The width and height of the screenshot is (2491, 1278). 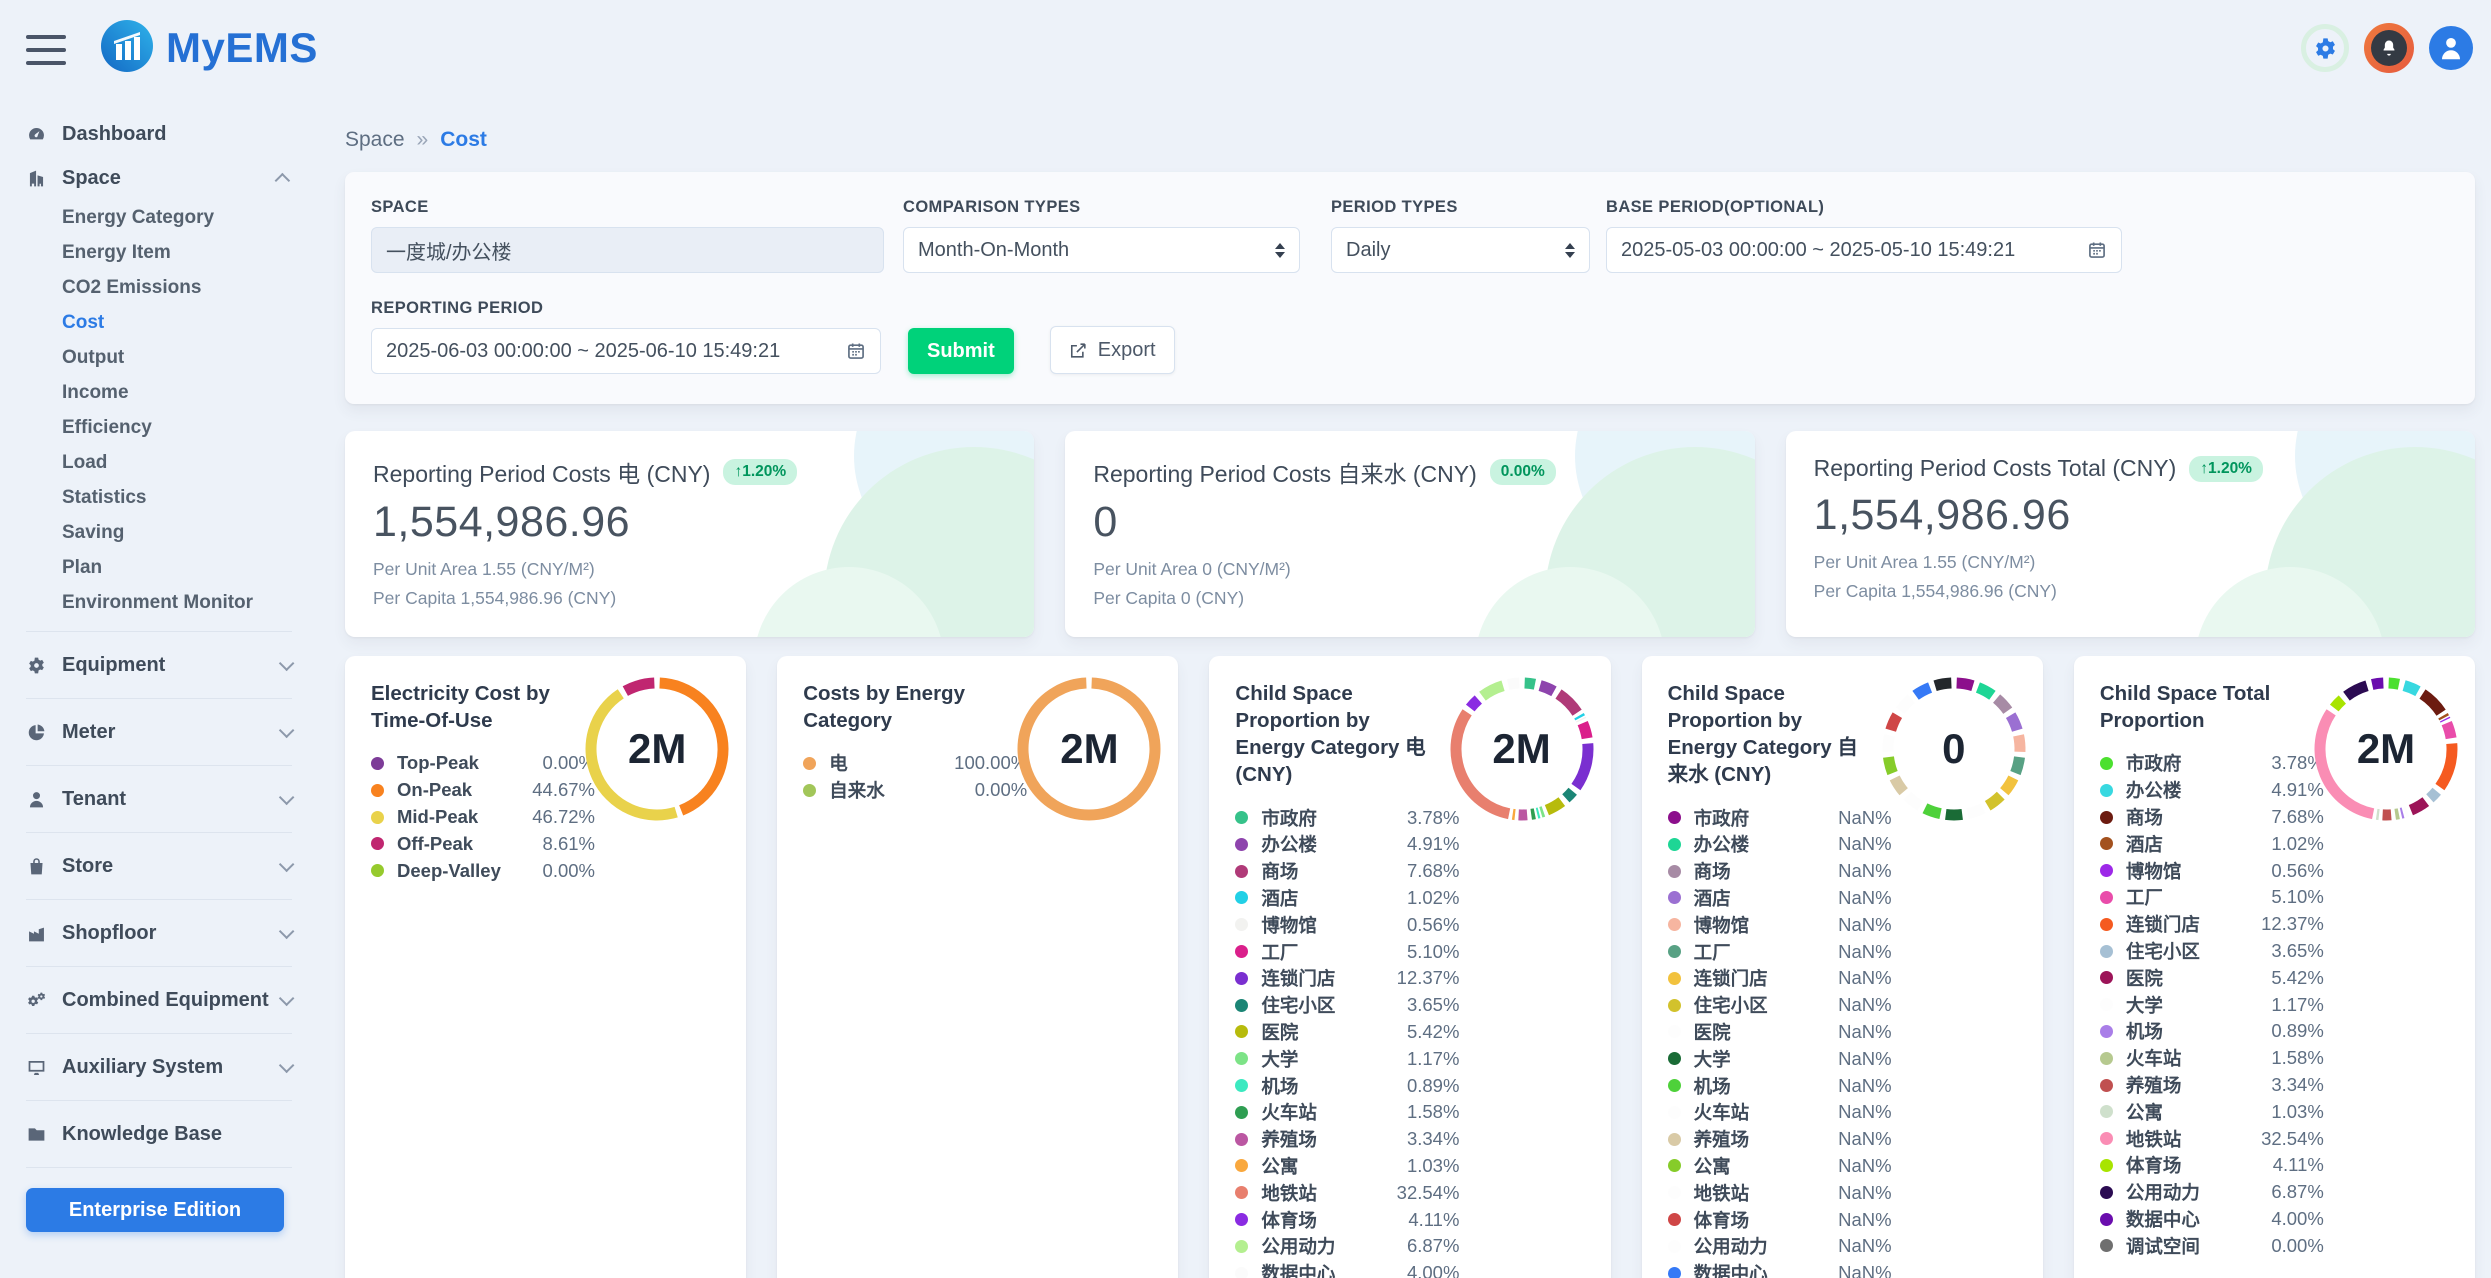 What do you see at coordinates (93, 532) in the screenshot?
I see `sidebar-subitem-saving: Saving` at bounding box center [93, 532].